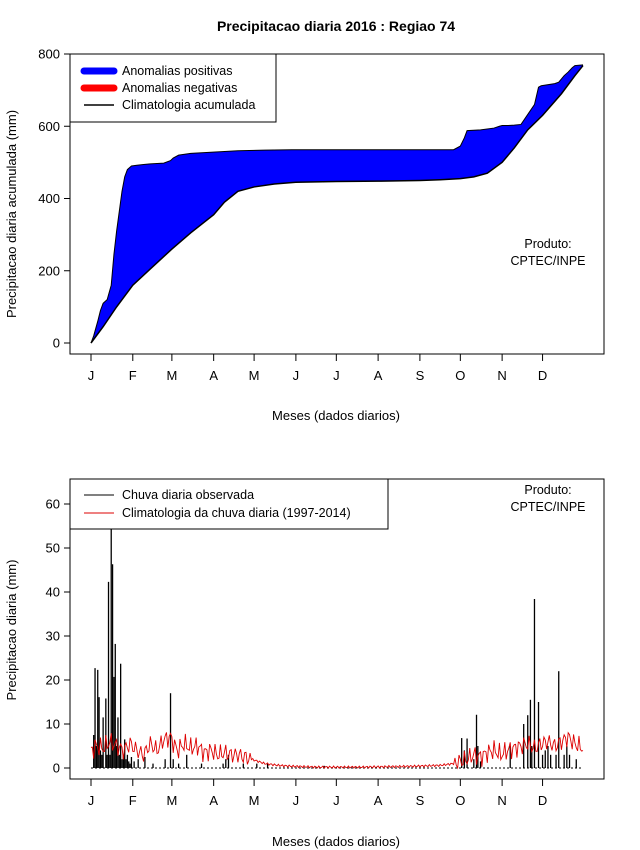 This screenshot has width=640, height=850. What do you see at coordinates (53, 504) in the screenshot?
I see `y-tick-label: 60` at bounding box center [53, 504].